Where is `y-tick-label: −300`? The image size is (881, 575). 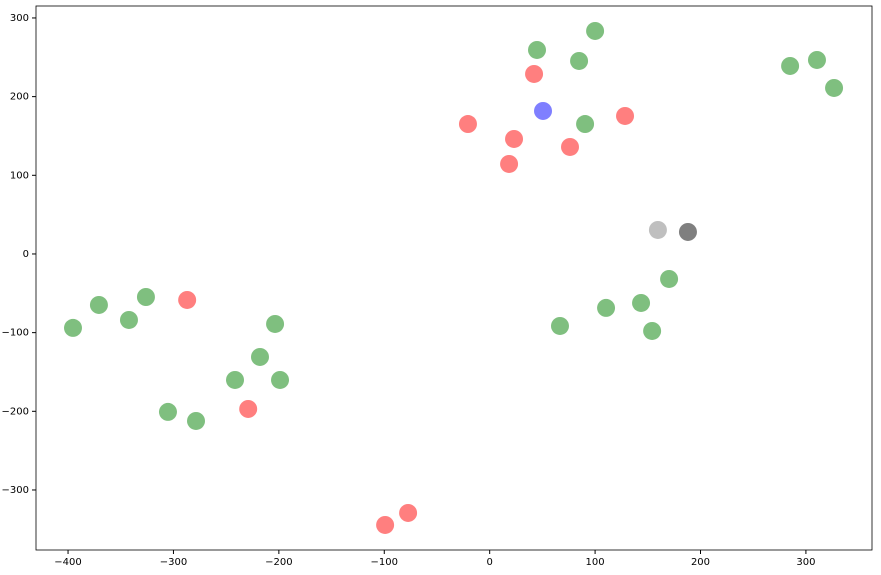
y-tick-label: −300 is located at coordinates (15, 490).